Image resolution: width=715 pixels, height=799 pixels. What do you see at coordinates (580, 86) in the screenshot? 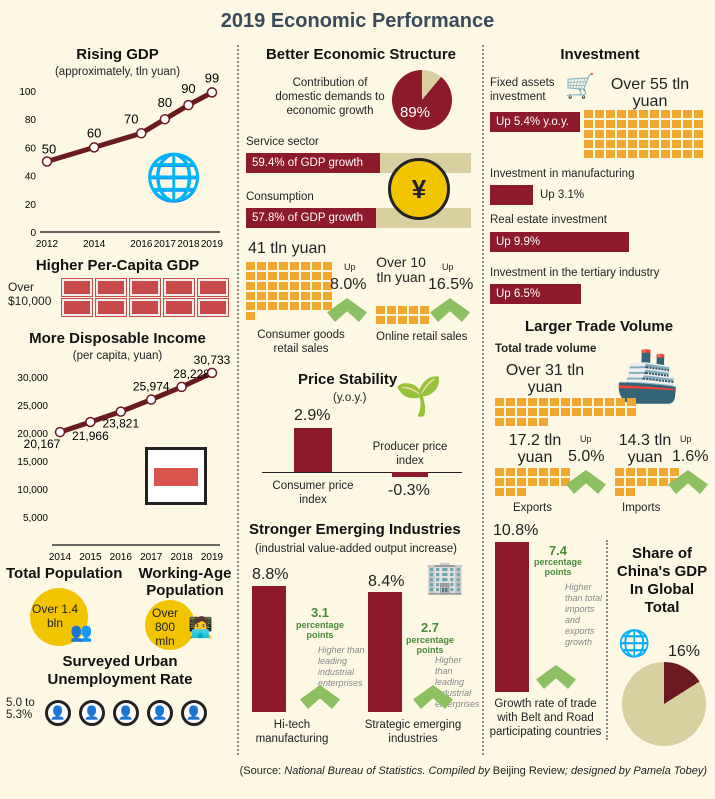
I see `cart-money-icon: 🛒` at bounding box center [580, 86].